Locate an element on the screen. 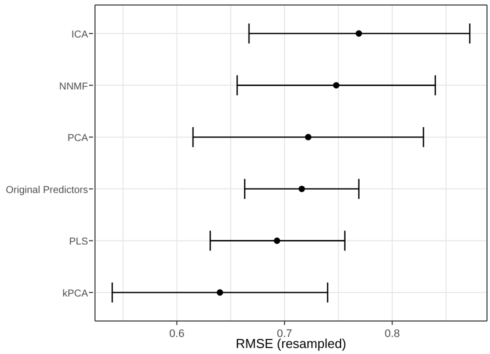 This screenshot has width=490, height=354. y-tick-label: PCA is located at coordinates (77, 138).